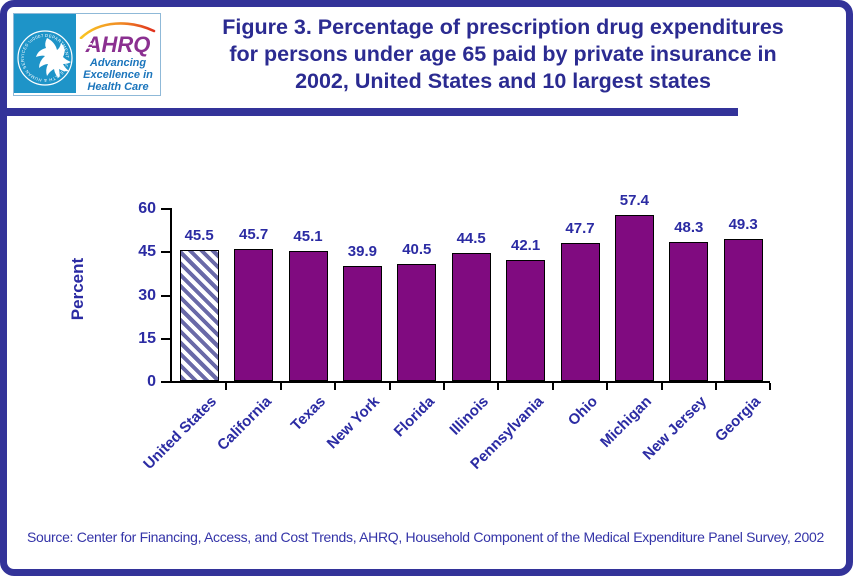 This screenshot has height=576, width=853. I want to click on category-label: Ohio, so click(583, 411).